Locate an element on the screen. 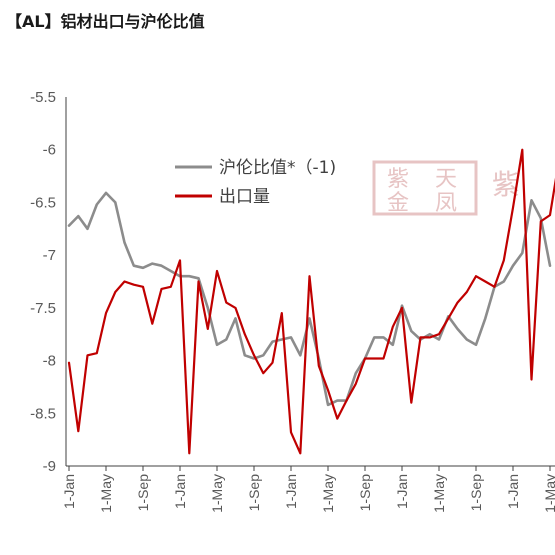 This screenshot has height=555, width=555. y-tick-label: -5.5 is located at coordinates (43, 97).